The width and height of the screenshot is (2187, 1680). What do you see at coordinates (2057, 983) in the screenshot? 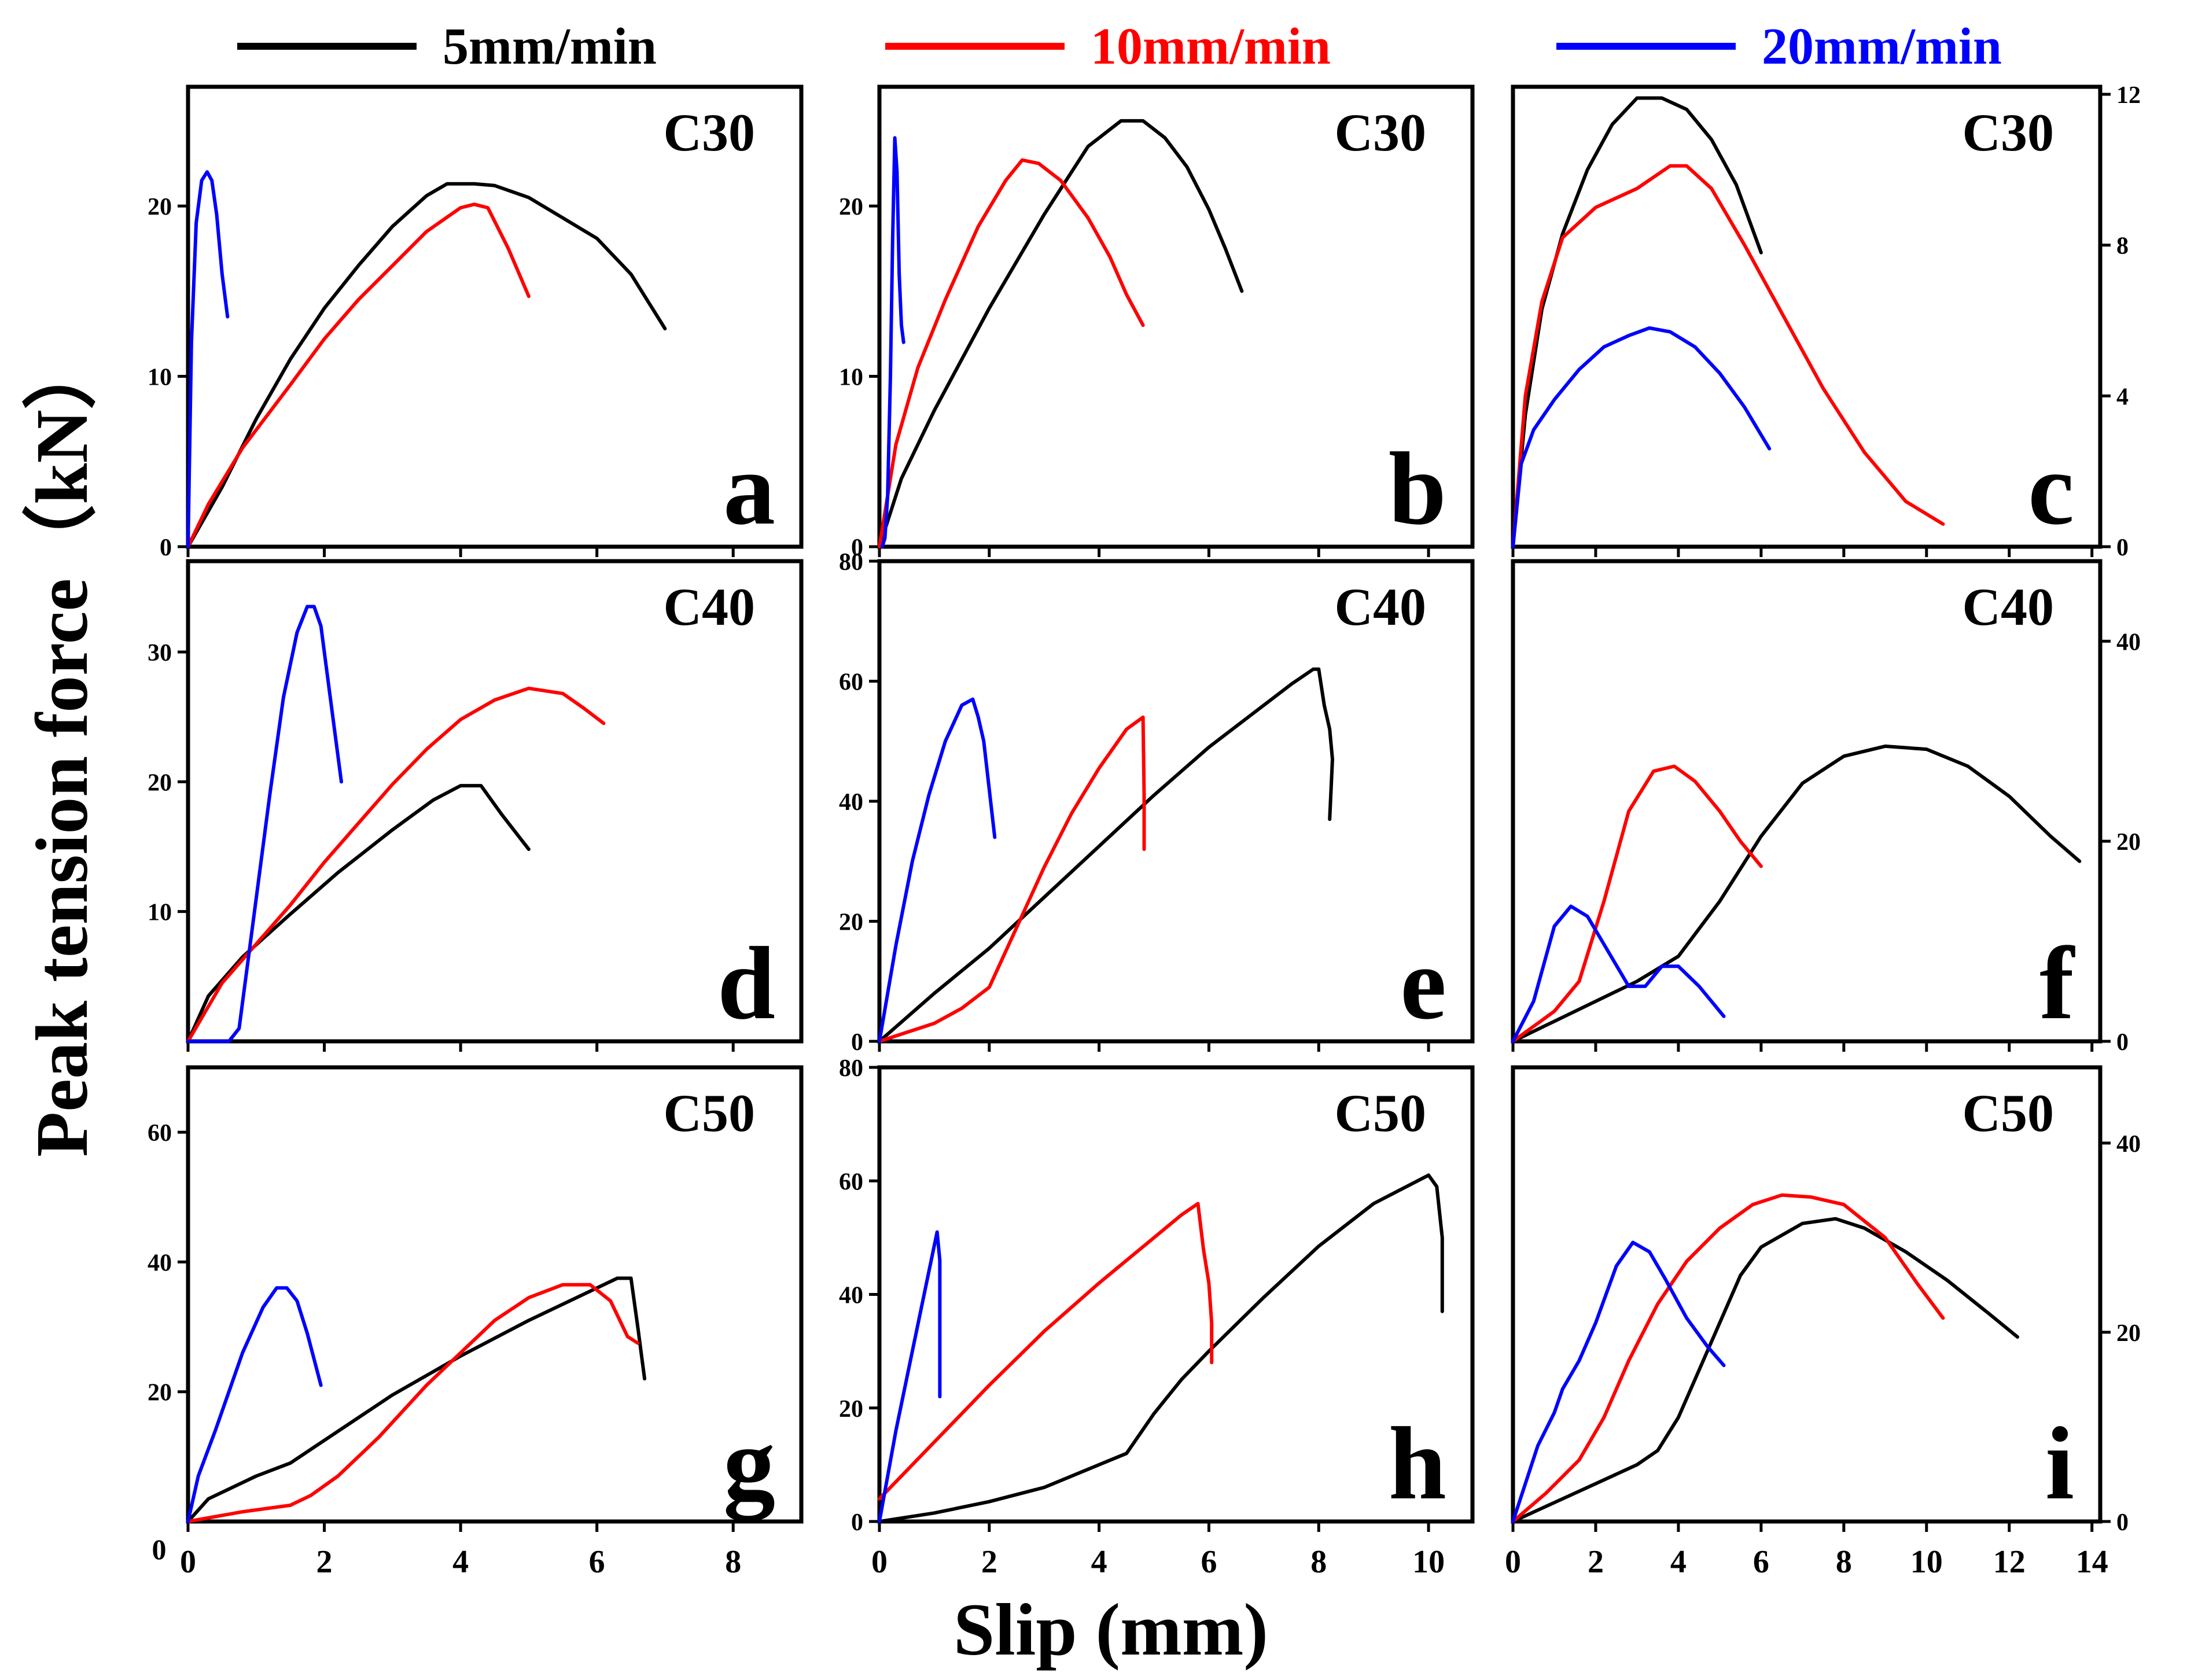
I see `panel-letter: f` at bounding box center [2057, 983].